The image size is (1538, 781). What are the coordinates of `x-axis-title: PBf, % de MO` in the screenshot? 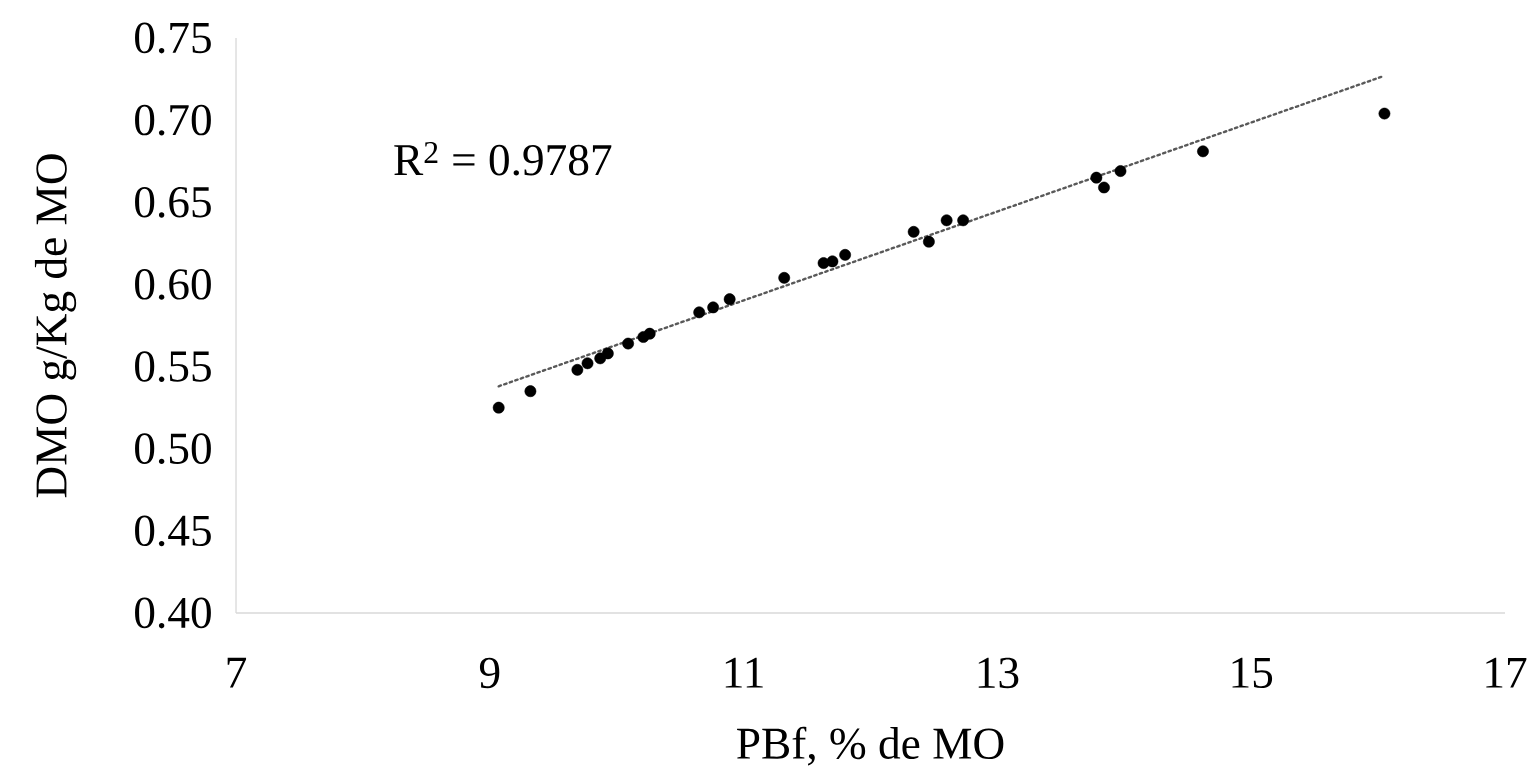 It's located at (870, 746).